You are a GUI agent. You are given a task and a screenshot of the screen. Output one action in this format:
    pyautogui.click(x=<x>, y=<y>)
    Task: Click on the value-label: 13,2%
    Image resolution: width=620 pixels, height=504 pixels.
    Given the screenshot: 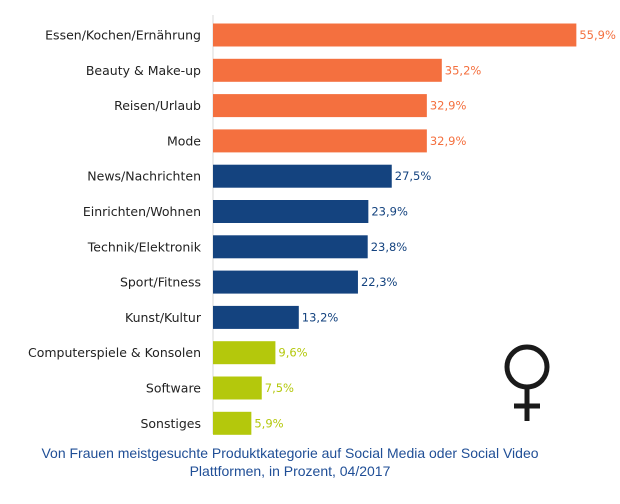 What is the action you would take?
    pyautogui.click(x=320, y=317)
    